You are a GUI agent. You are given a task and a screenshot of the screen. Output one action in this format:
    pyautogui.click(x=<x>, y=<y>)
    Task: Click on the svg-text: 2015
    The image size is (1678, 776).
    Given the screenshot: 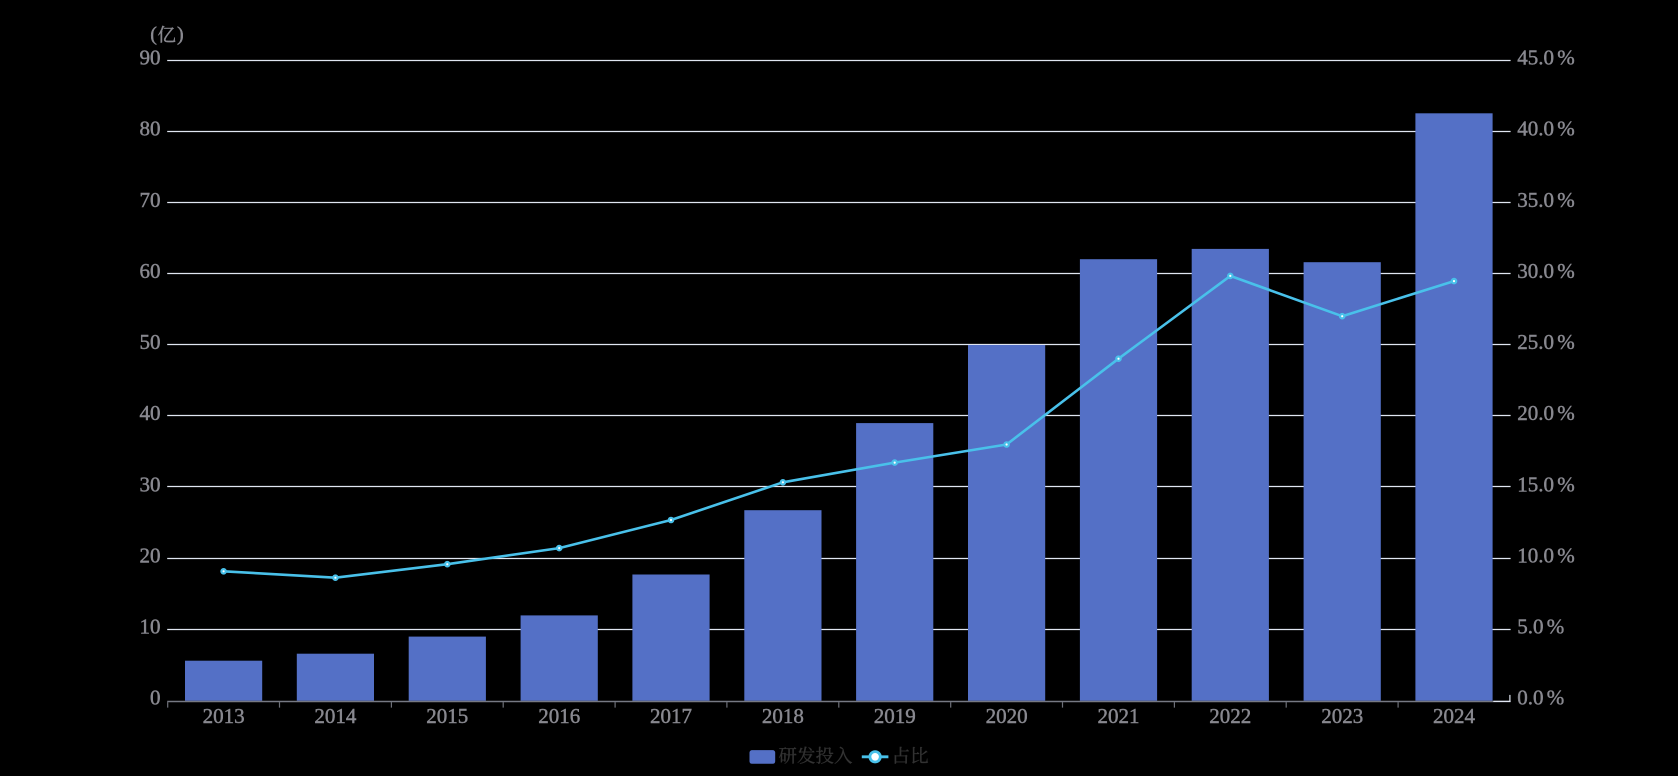 What is the action you would take?
    pyautogui.click(x=447, y=716)
    